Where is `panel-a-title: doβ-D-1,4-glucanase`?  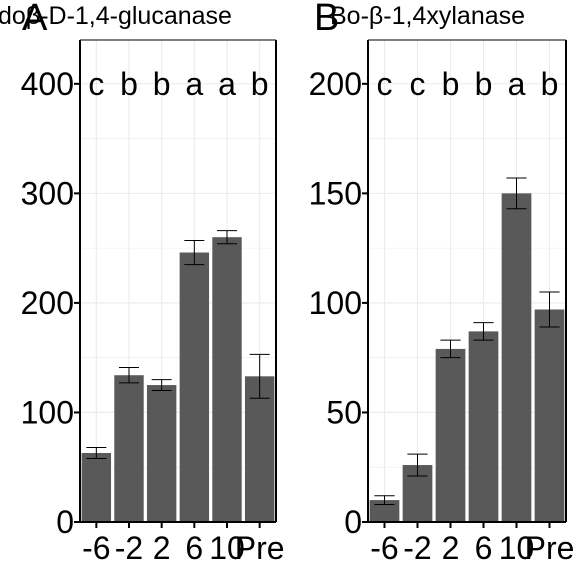
panel-a-title: doβ-D-1,4-glucanase is located at coordinates (116, 16).